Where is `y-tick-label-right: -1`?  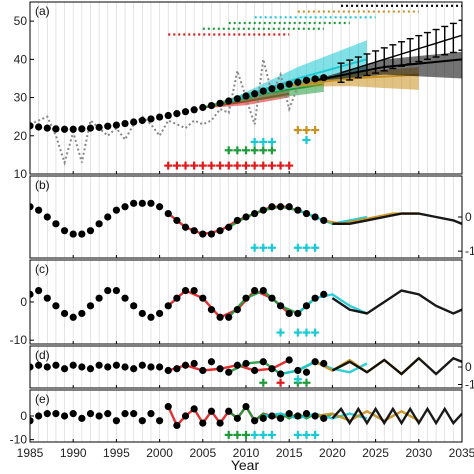
y-tick-label-right: -1 is located at coordinates (469, 385).